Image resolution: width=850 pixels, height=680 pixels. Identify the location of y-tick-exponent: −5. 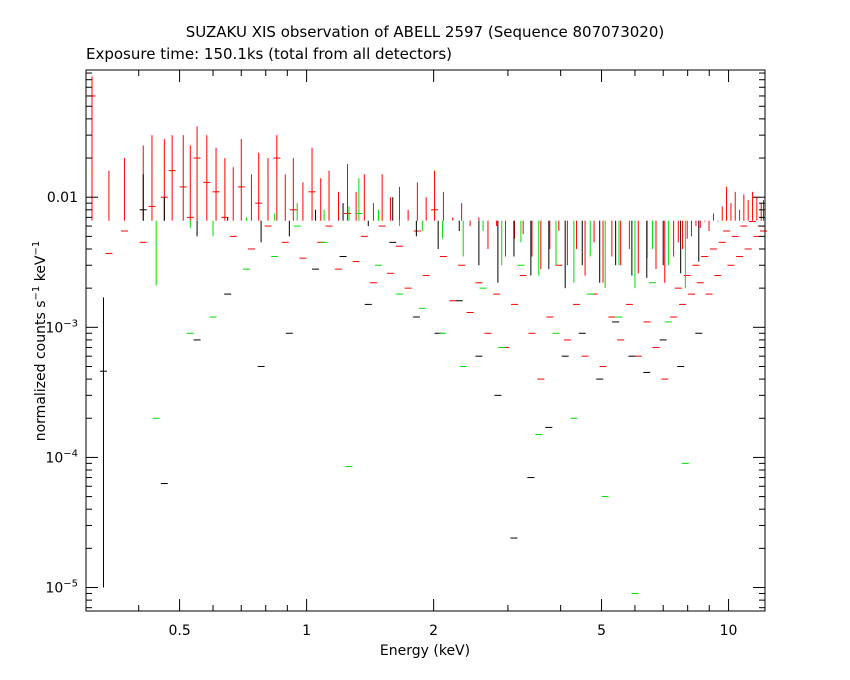
(70, 584).